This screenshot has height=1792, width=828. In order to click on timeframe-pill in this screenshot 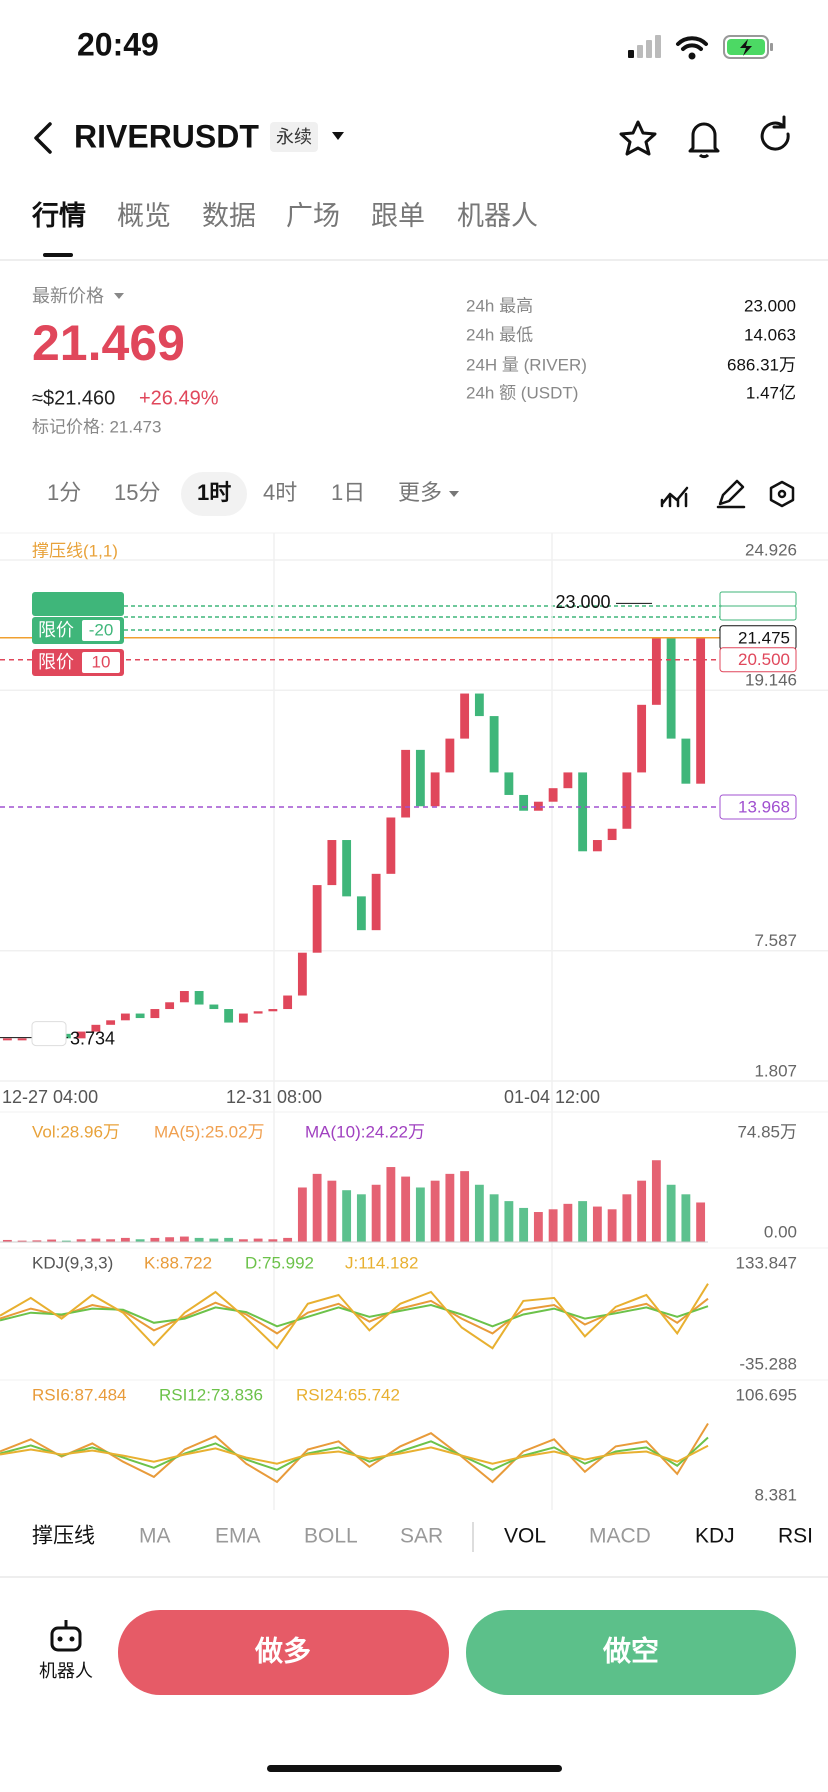, I will do `click(214, 494)`.